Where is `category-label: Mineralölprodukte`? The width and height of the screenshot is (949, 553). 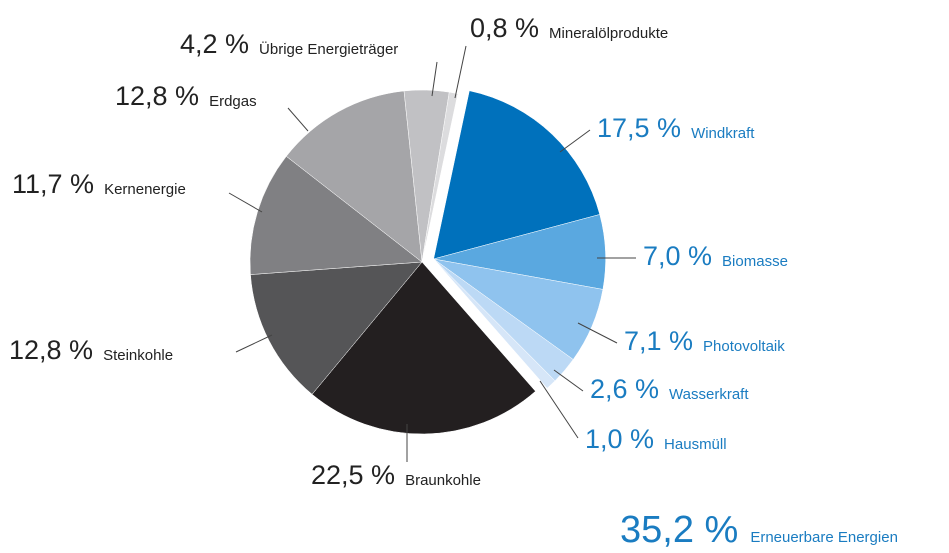
category-label: Mineralölprodukte is located at coordinates (608, 33).